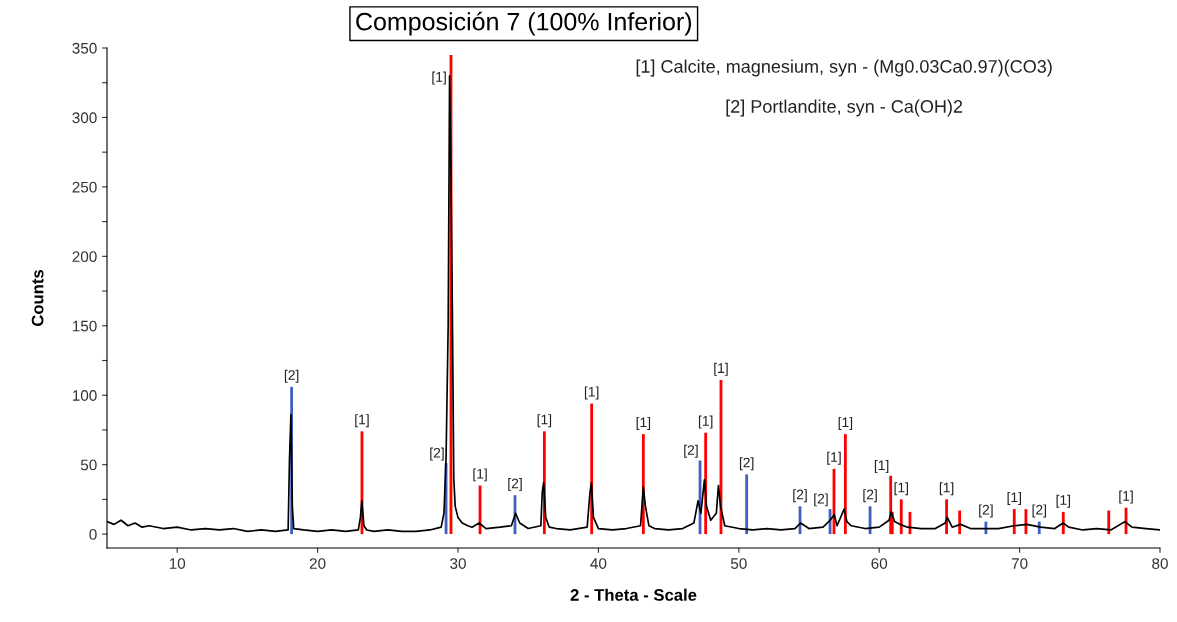 The width and height of the screenshot is (1177, 622). Describe the element at coordinates (598, 563) in the screenshot. I see `x-tick-label: 40` at that location.